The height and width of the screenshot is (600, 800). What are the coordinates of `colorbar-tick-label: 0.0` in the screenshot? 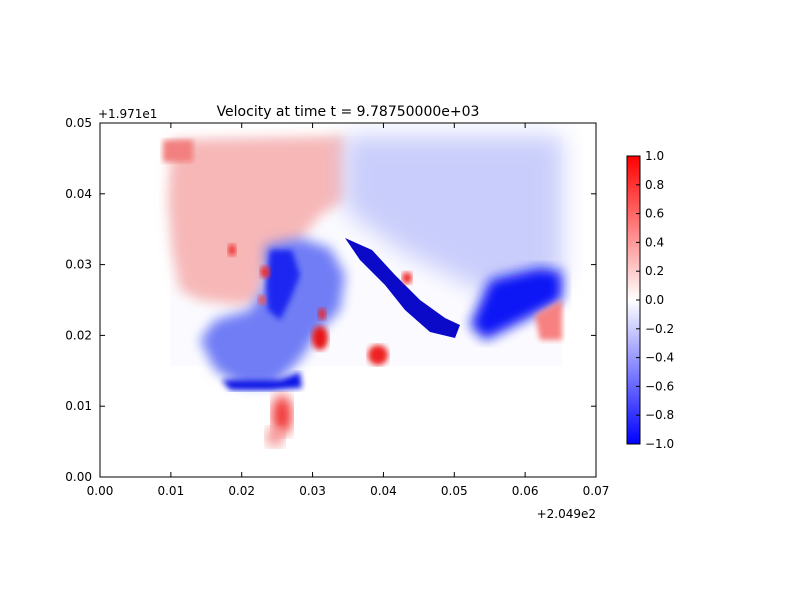 It's located at (654, 300).